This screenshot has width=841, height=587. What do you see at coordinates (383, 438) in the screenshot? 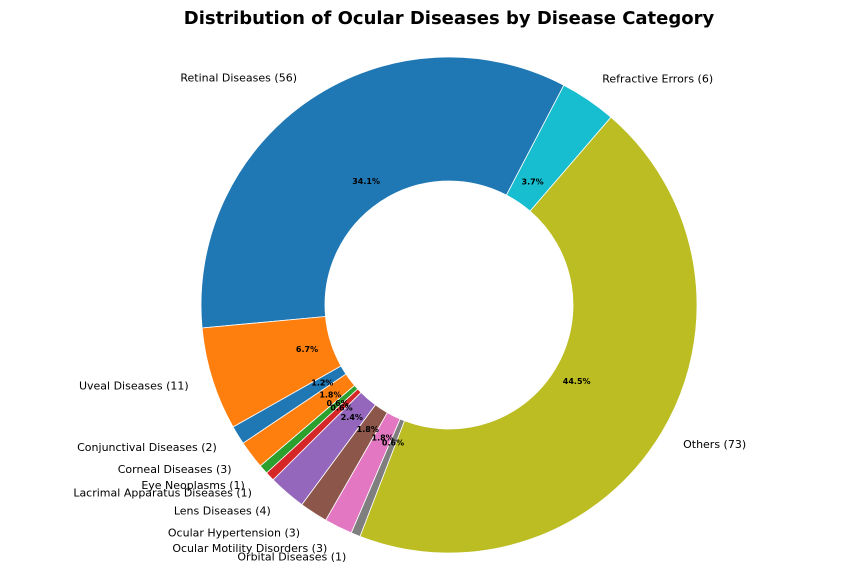
I see `slice-percent-8: 1.8%` at bounding box center [383, 438].